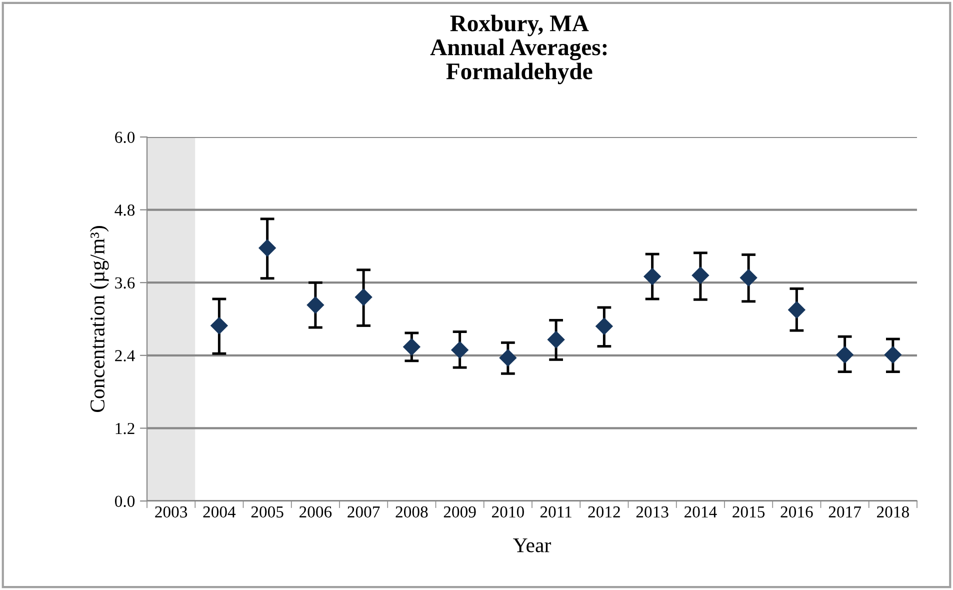 The height and width of the screenshot is (590, 953). What do you see at coordinates (508, 512) in the screenshot?
I see `x-tick-label: 2010` at bounding box center [508, 512].